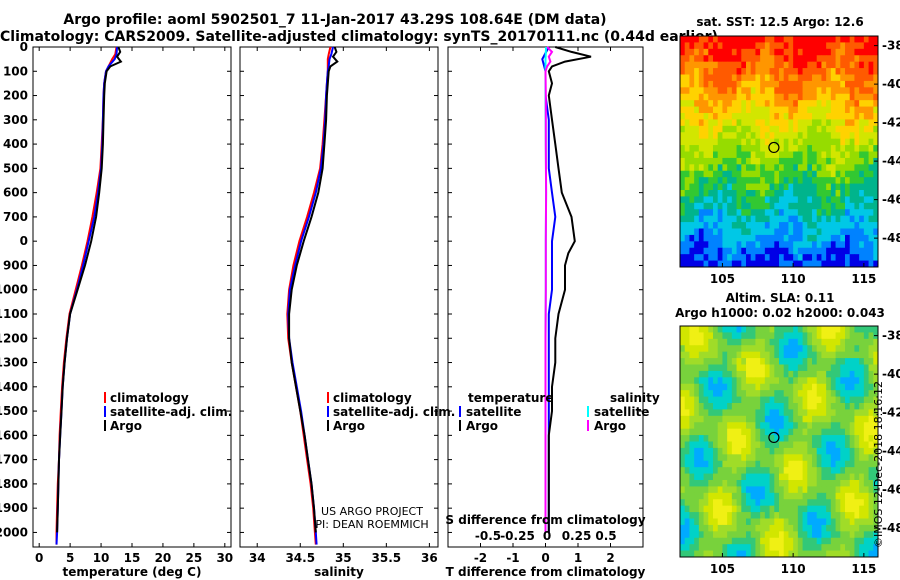  Describe the element at coordinates (257, 558) in the screenshot. I see `x-tick-label: 34` at that location.